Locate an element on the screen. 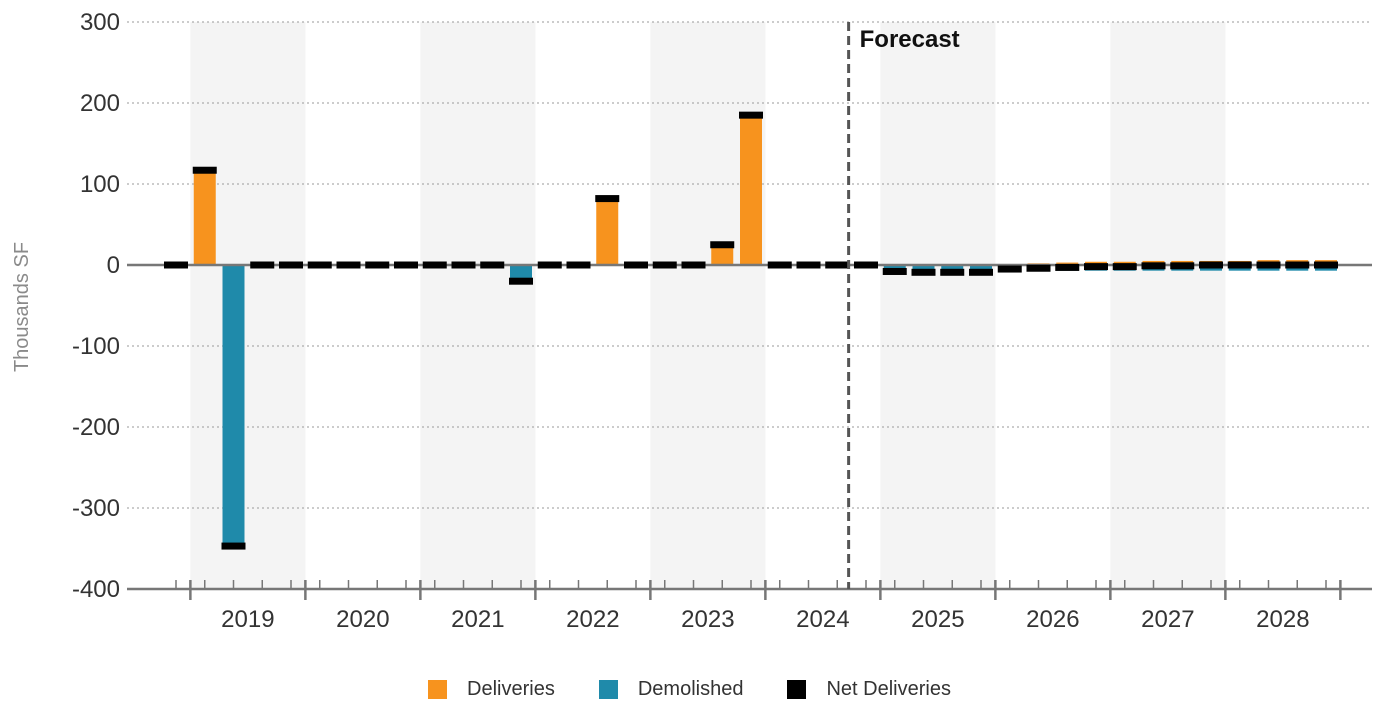  y-tick-label: 100 is located at coordinates (100, 184).